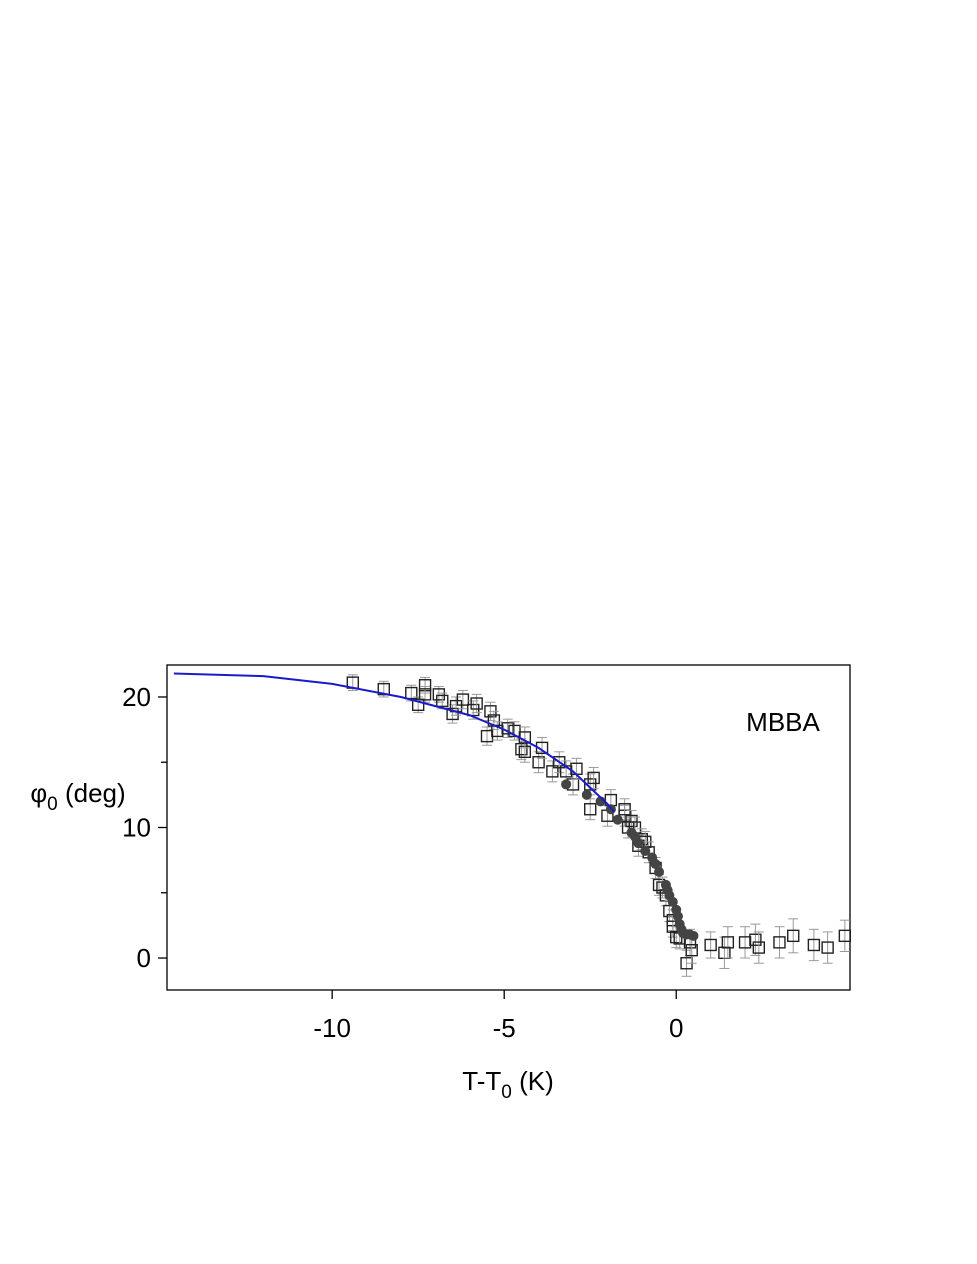 Image resolution: width=977 pixels, height=1264 pixels. What do you see at coordinates (533, 1081) in the screenshot?
I see `x-label-rest: (K)` at bounding box center [533, 1081].